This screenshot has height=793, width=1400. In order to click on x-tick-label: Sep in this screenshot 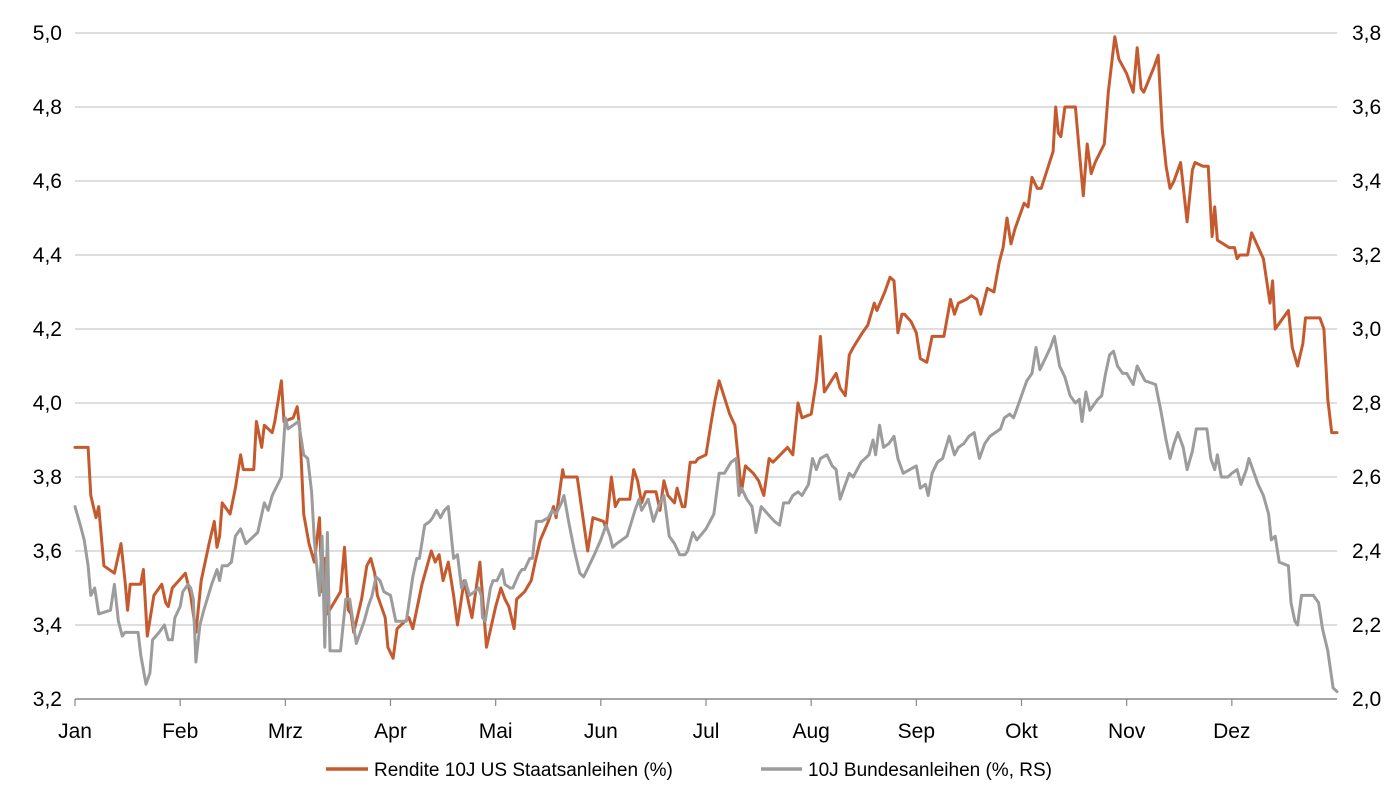, I will do `click(916, 731)`.